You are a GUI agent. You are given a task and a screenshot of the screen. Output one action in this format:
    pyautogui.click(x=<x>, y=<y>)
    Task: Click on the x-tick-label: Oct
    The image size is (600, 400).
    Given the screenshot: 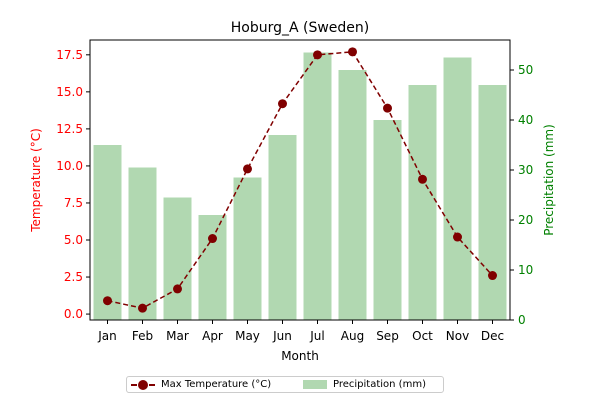 What is the action you would take?
    pyautogui.click(x=422, y=336)
    